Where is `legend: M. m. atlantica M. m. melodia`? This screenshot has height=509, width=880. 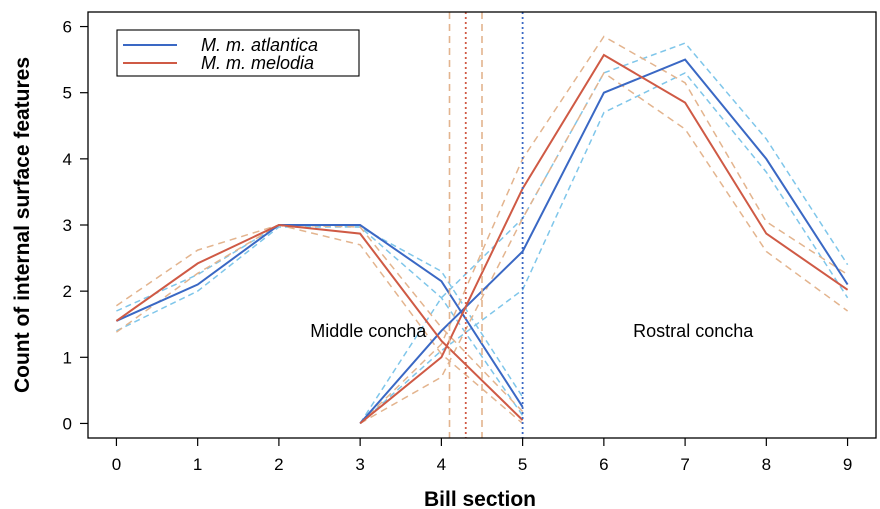
legend: M. m. atlantica M. m. melodia is located at coordinates (238, 53).